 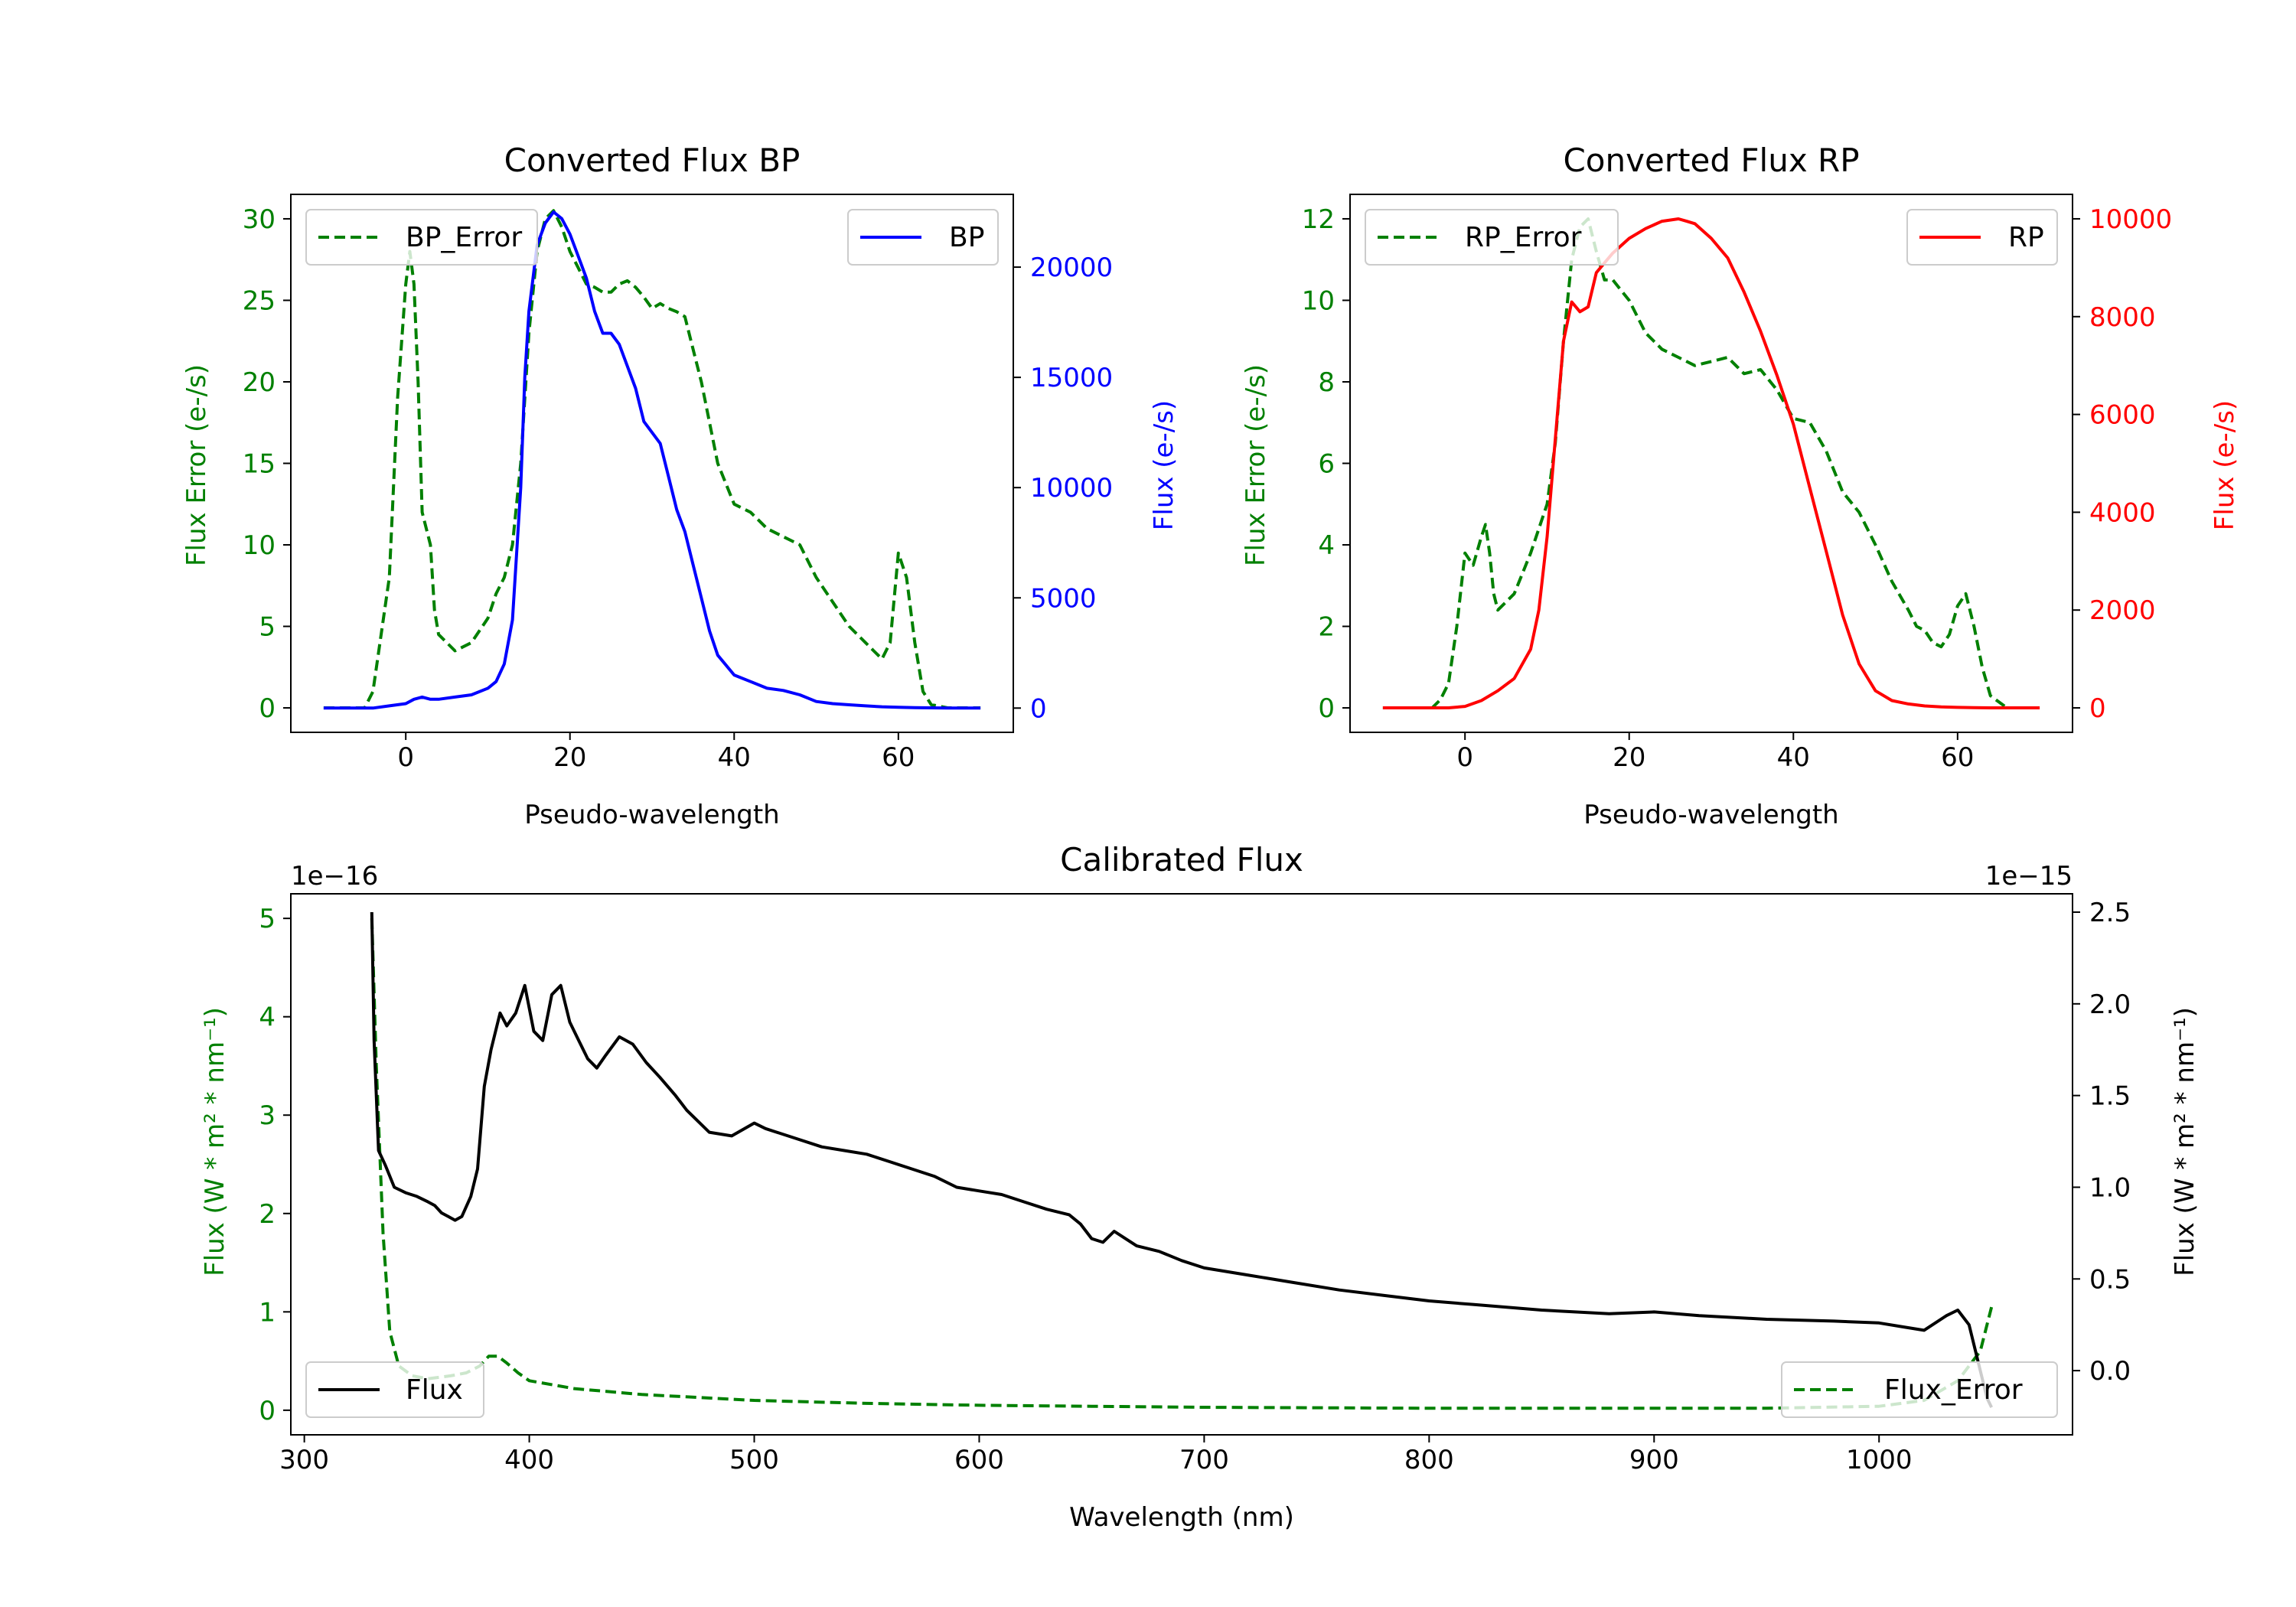 What do you see at coordinates (1711, 160) in the screenshot?
I see `rp-title: Converted Flux RP` at bounding box center [1711, 160].